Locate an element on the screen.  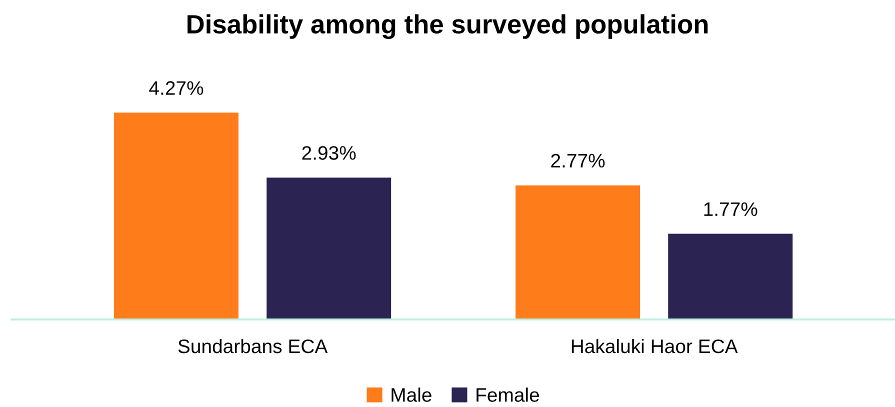
chart-title: Disability among the surveyed population is located at coordinates (448, 26).